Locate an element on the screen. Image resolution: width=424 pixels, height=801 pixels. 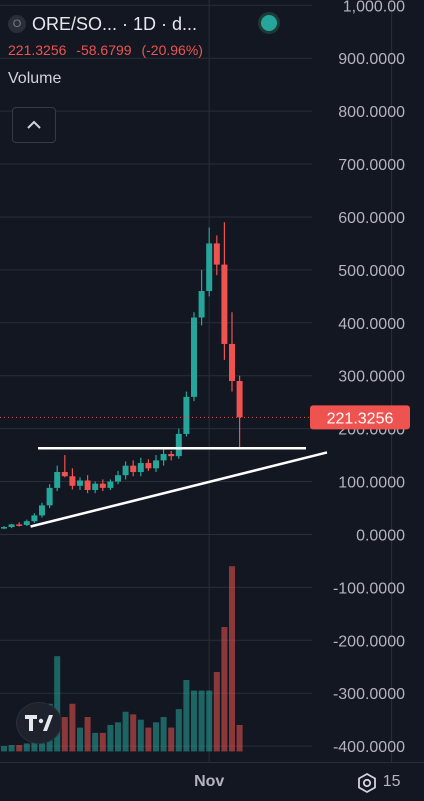
last-price-tag is located at coordinates (360, 417).